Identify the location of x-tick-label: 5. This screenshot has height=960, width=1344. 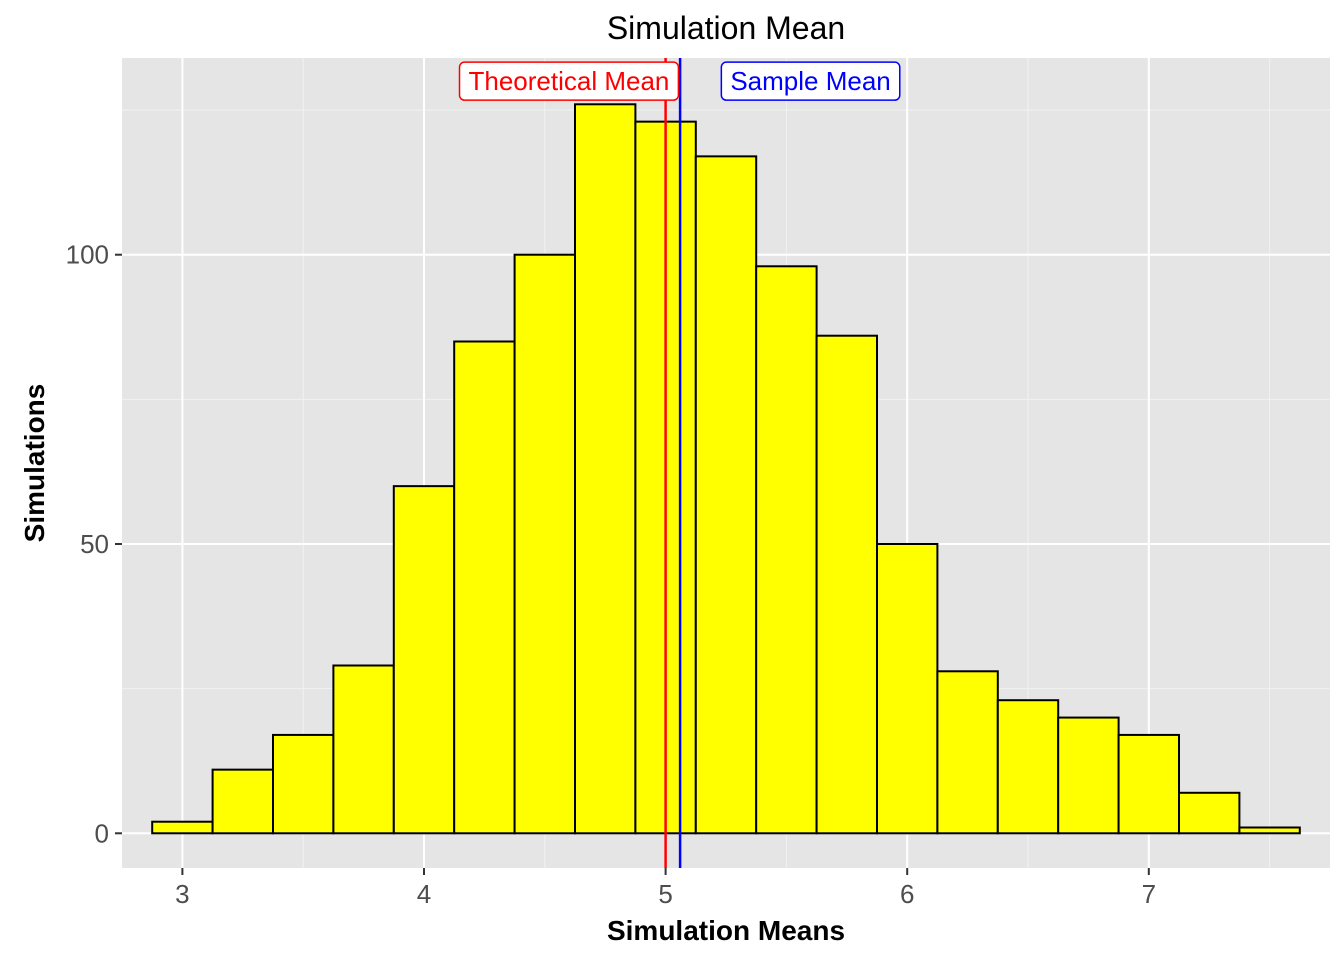
(665, 894).